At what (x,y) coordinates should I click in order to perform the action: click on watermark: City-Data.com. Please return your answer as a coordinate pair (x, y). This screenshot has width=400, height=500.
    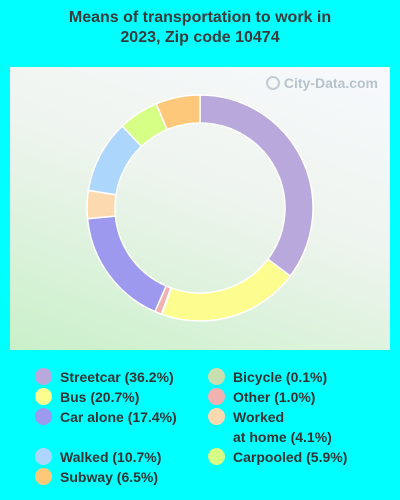
    Looking at the image, I should click on (321, 83).